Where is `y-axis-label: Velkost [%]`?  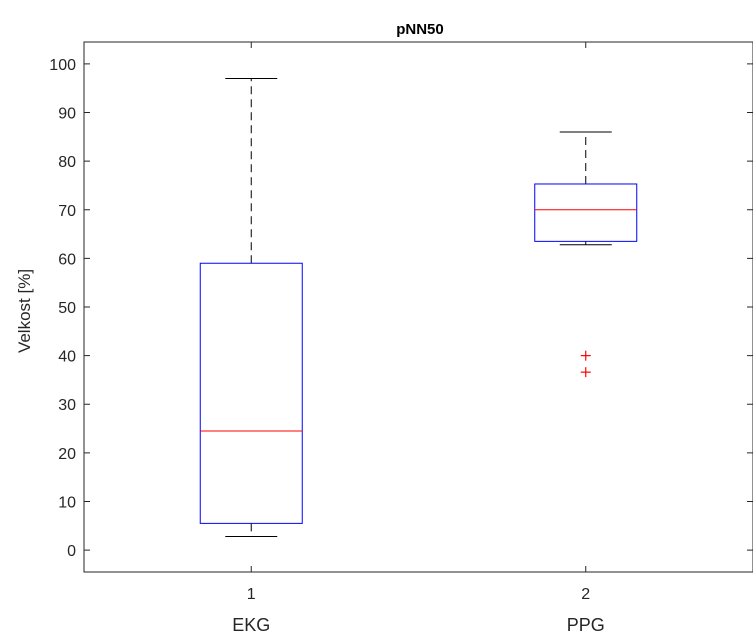
y-axis-label: Velkost [%] is located at coordinates (24, 311).